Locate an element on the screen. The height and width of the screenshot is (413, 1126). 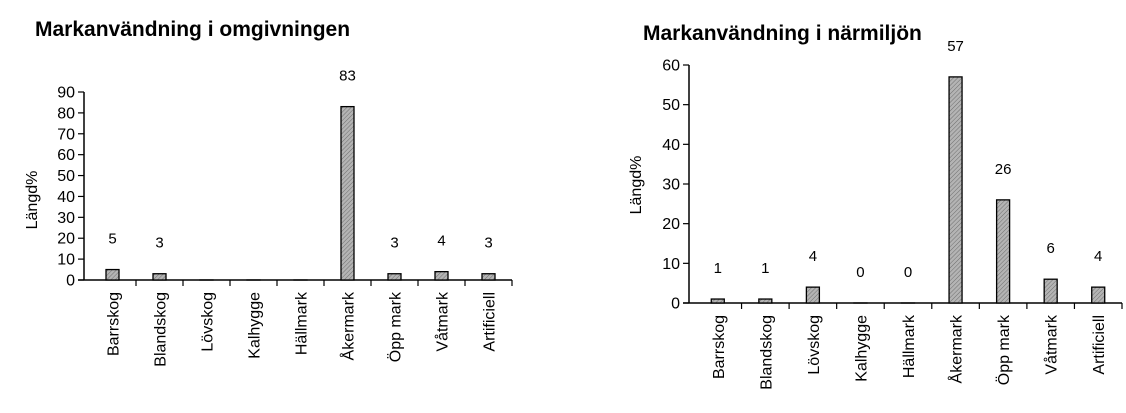
chart-title: Markanvändning i omgivningen is located at coordinates (192, 29).